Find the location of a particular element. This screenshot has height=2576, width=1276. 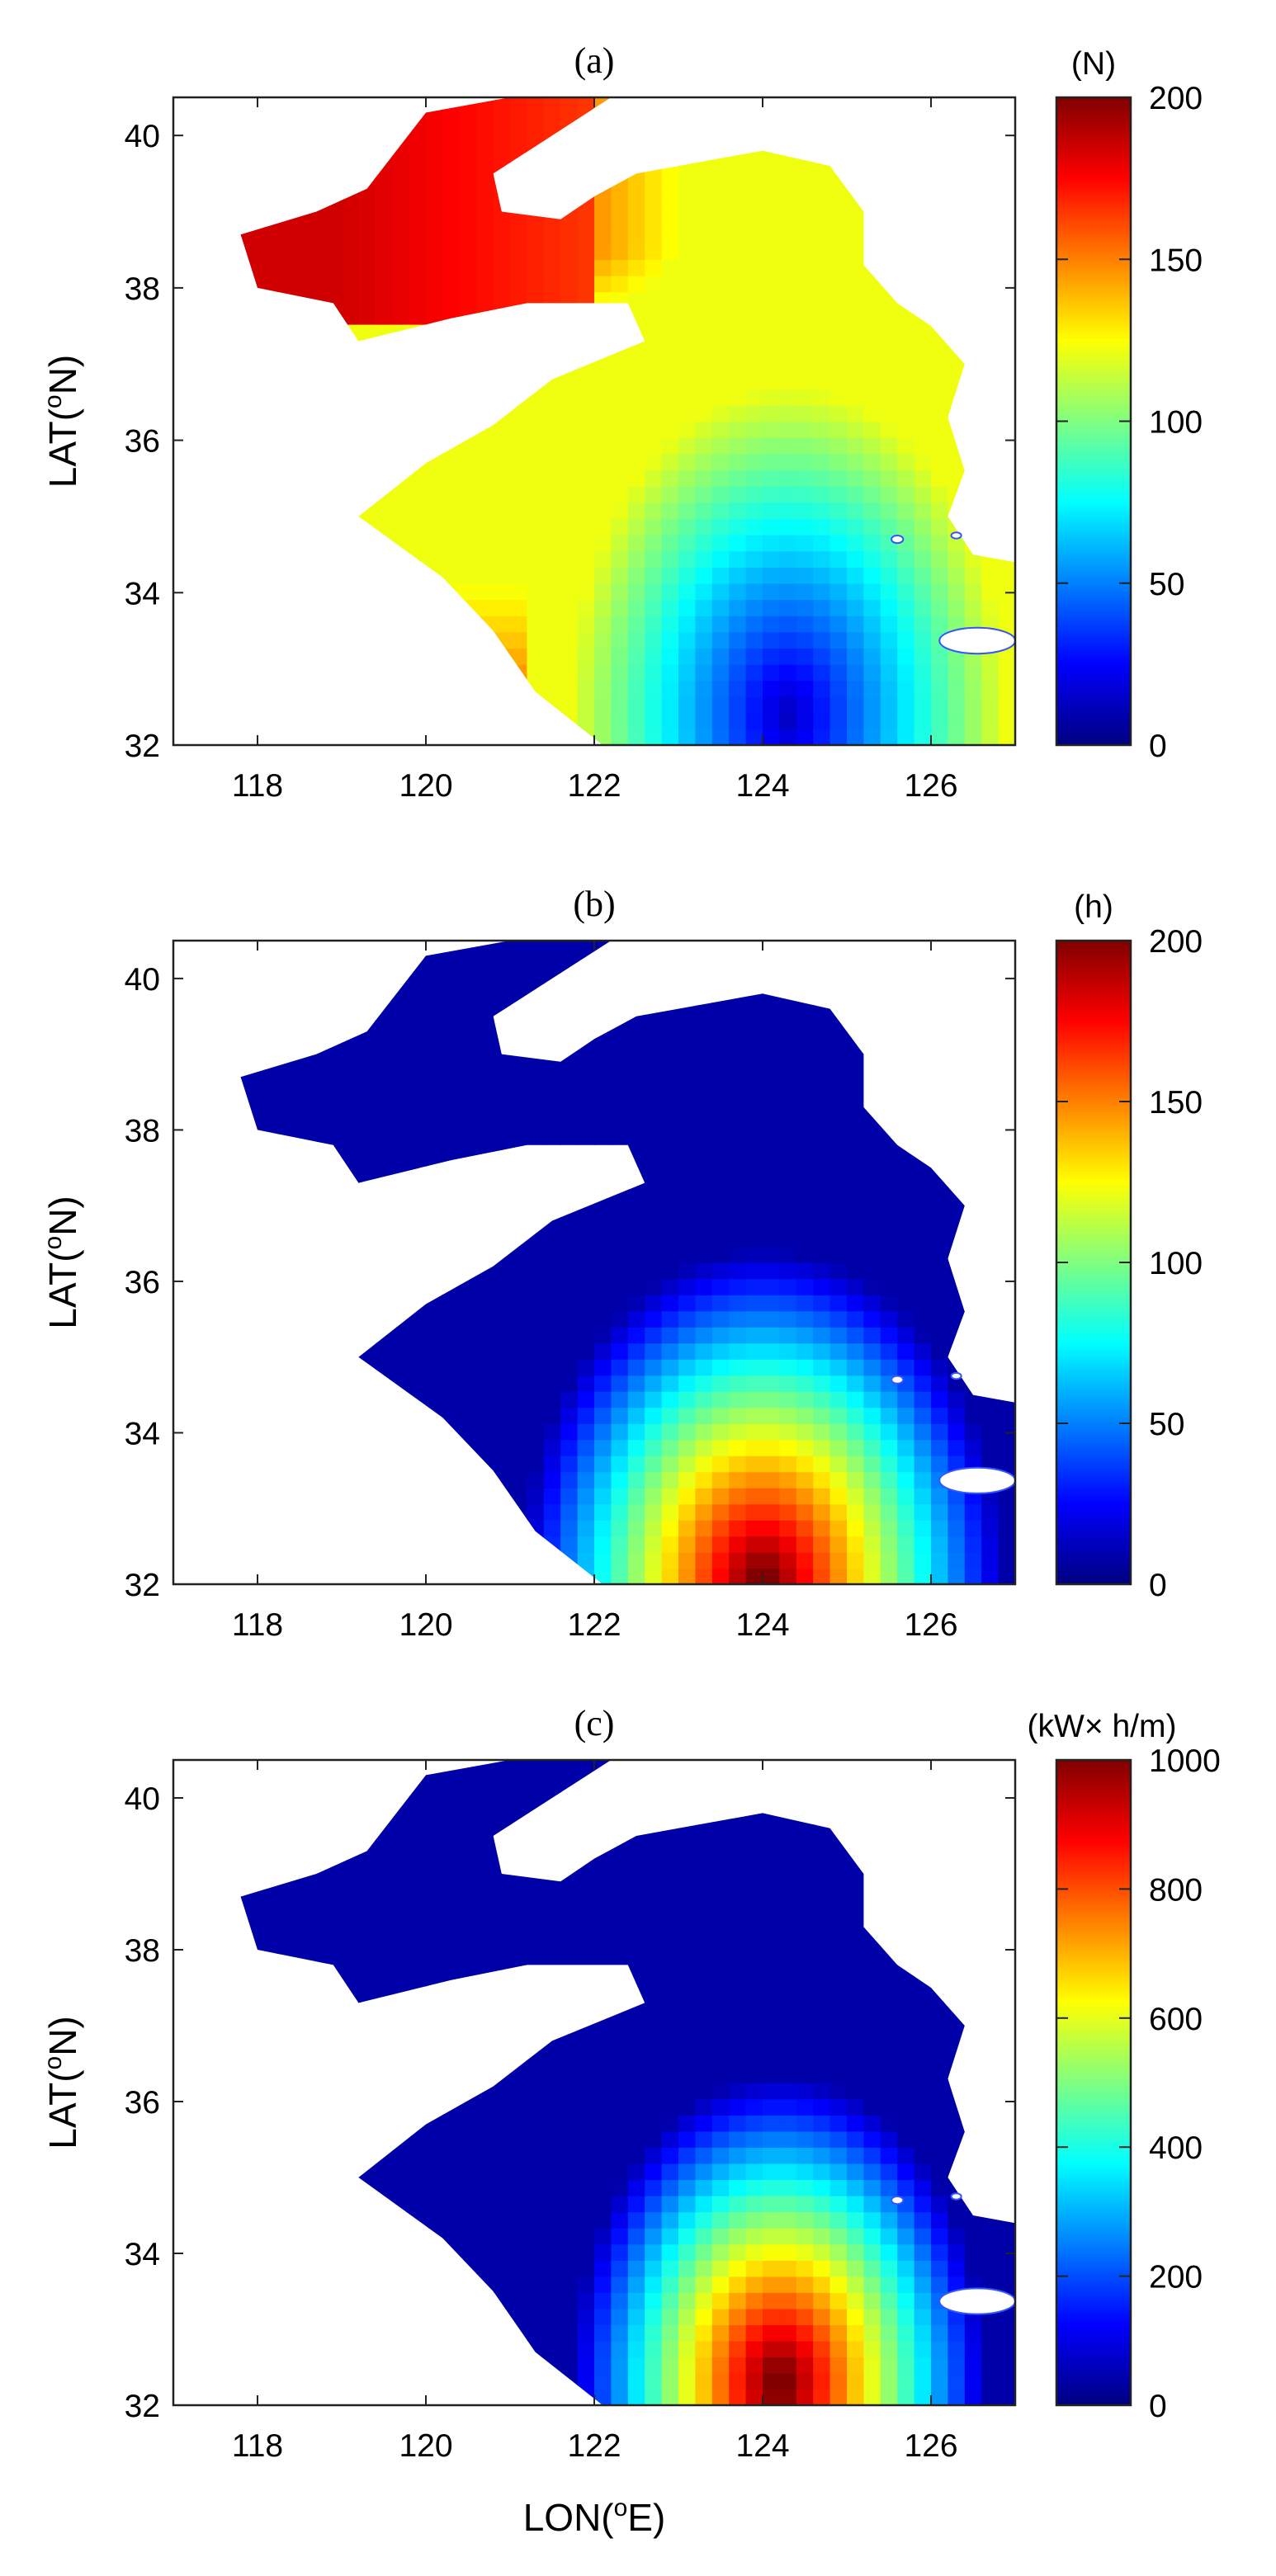

colorbar: 0 200 400 600 800 1000(kW× h/m) is located at coordinates (1124, 2066).